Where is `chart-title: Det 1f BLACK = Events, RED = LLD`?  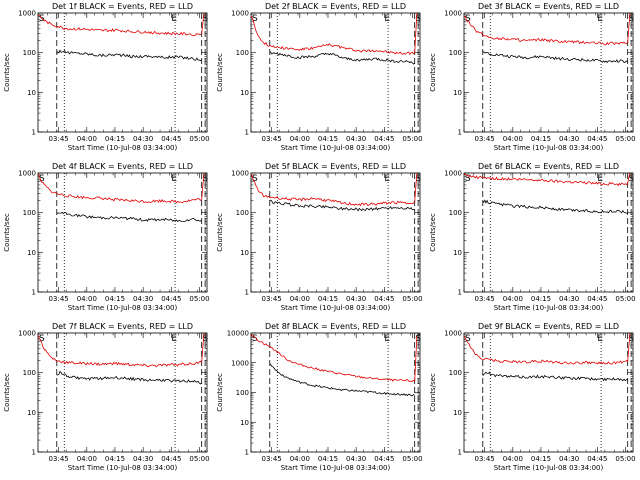 chart-title: Det 1f BLACK = Events, RED = LLD is located at coordinates (122, 6).